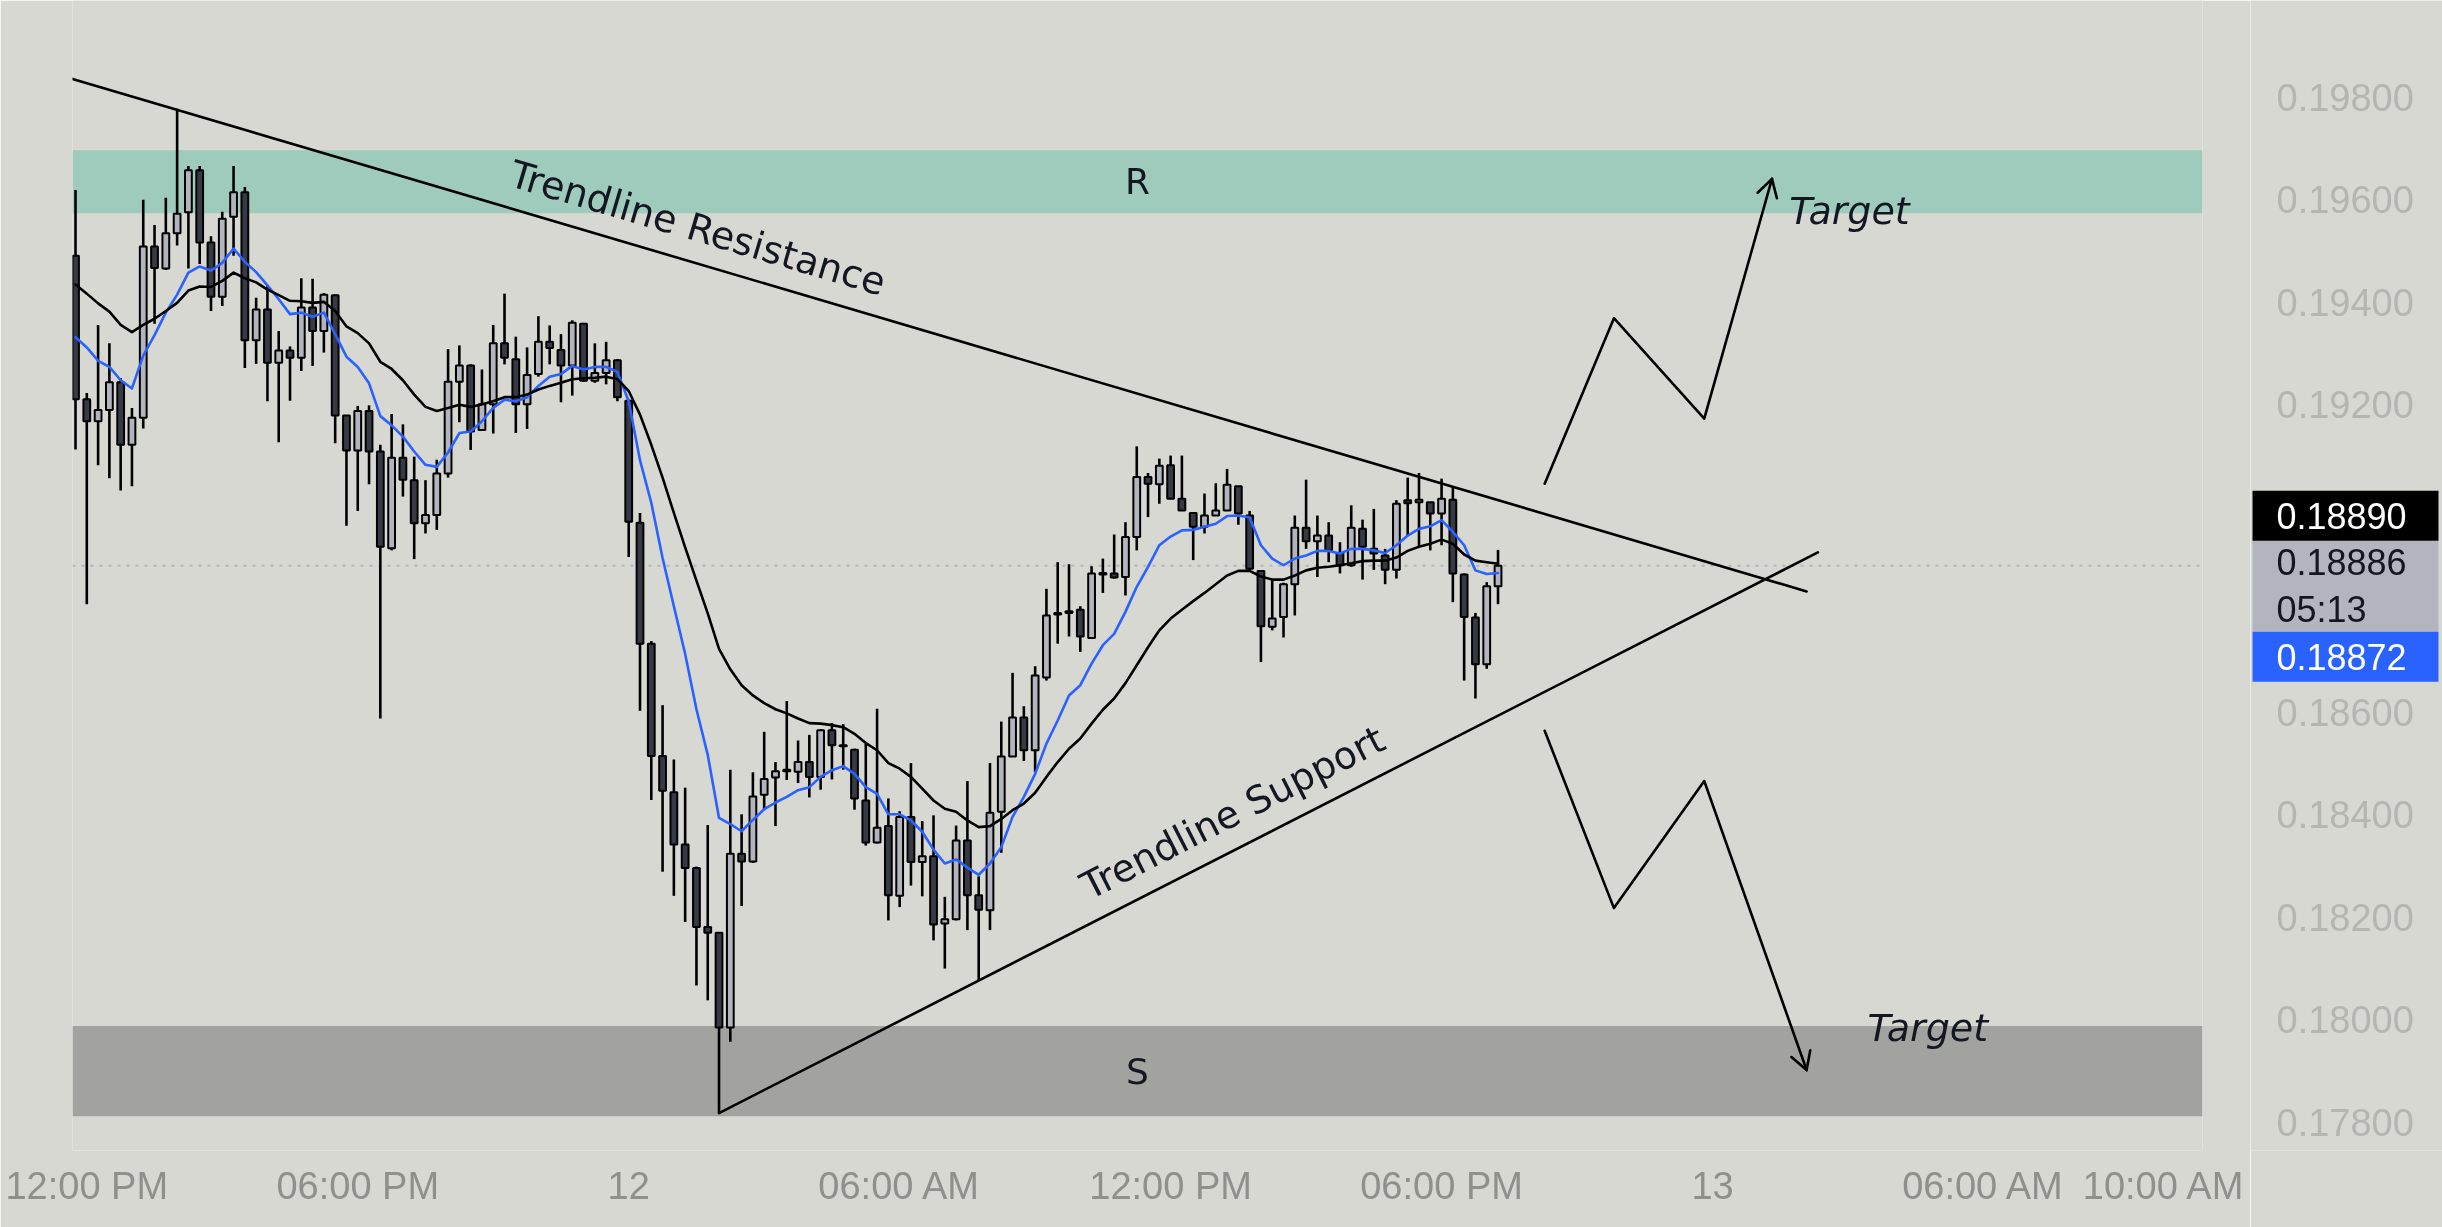 This screenshot has width=2442, height=1227. What do you see at coordinates (1137, 1071) in the screenshot?
I see `band-label: S` at bounding box center [1137, 1071].